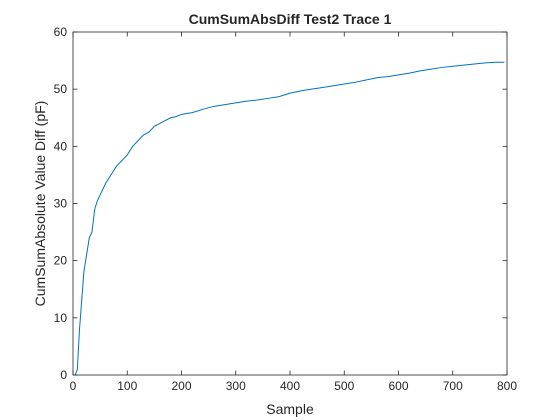 This screenshot has height=420, width=560. Describe the element at coordinates (290, 409) in the screenshot. I see `x-axis-label: Sample` at that location.